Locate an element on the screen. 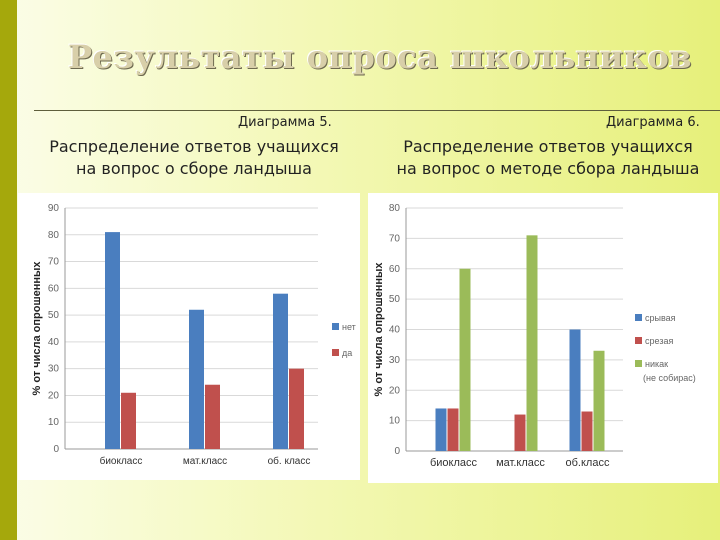  legend-swatch-срезая is located at coordinates (638, 340).